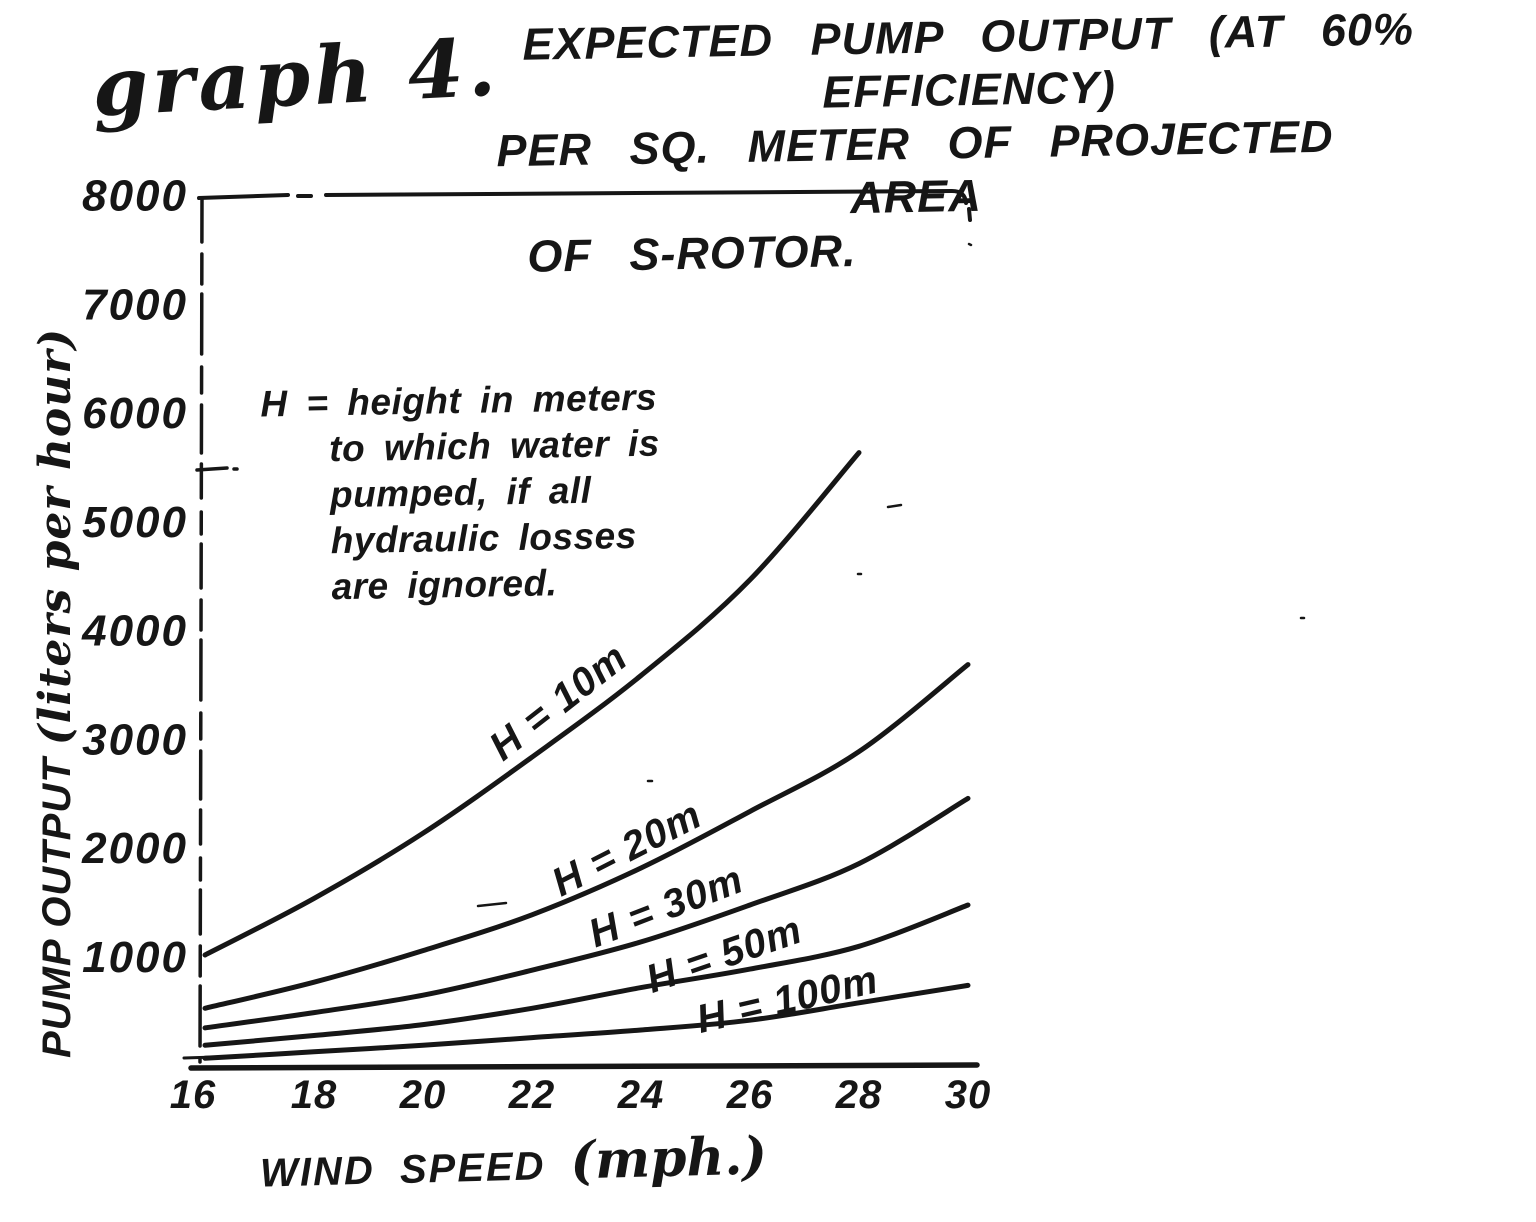 This screenshot has height=1222, width=1536. I want to click on y-tick-label: 8000, so click(135, 196).